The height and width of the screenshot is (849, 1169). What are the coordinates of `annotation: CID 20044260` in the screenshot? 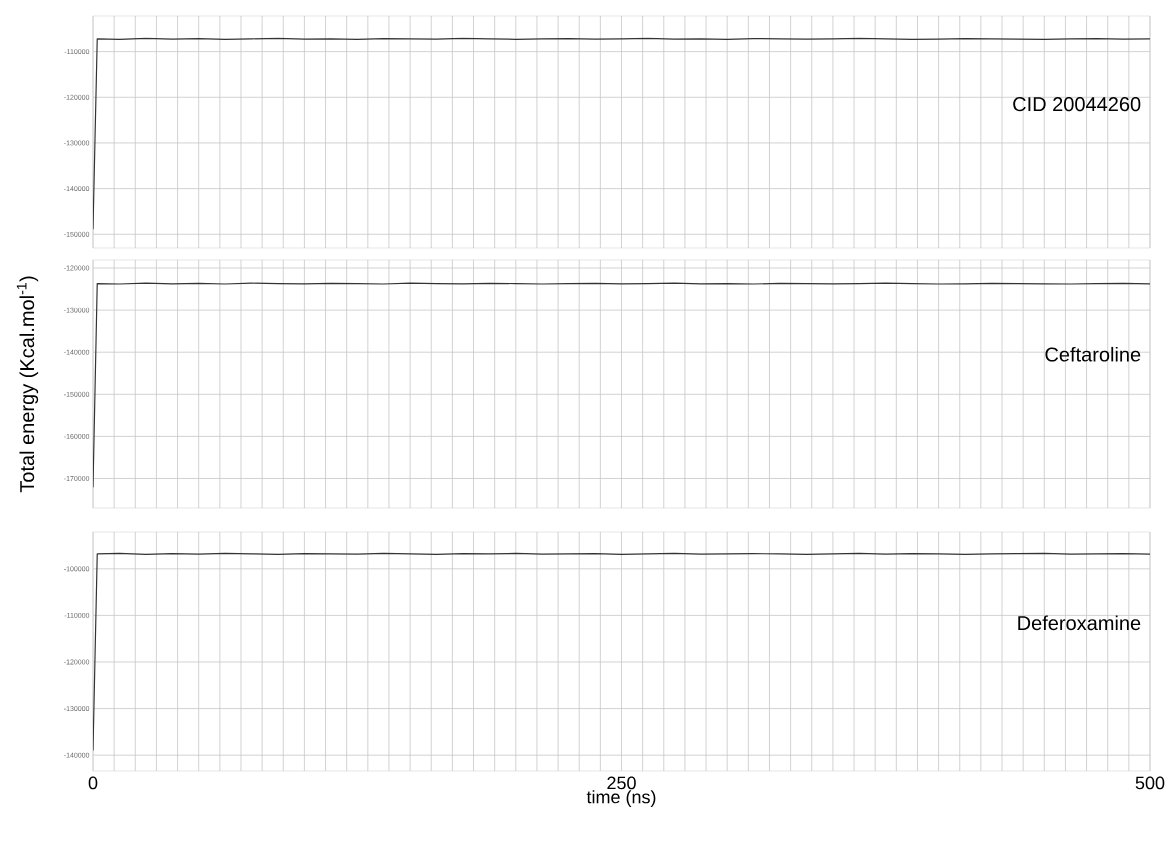 It's located at (1077, 104).